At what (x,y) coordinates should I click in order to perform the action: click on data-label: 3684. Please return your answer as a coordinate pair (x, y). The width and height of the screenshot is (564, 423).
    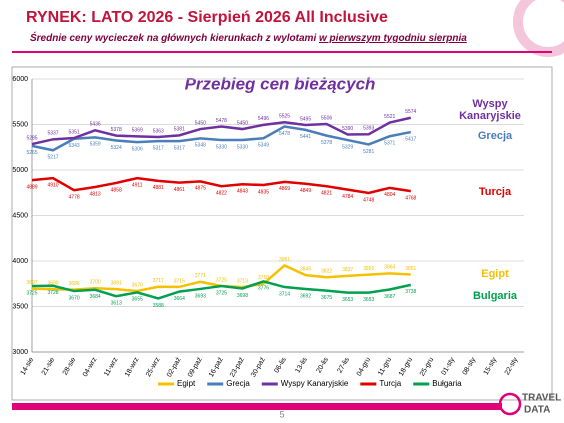
    Looking at the image, I should click on (95, 297).